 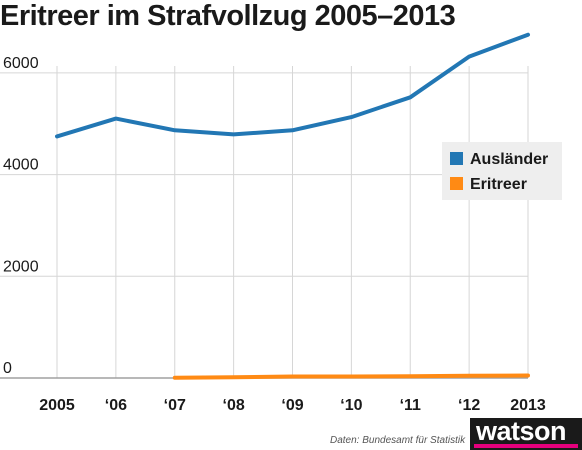 What do you see at coordinates (528, 405) in the screenshot?
I see `x-tick-label: 2013` at bounding box center [528, 405].